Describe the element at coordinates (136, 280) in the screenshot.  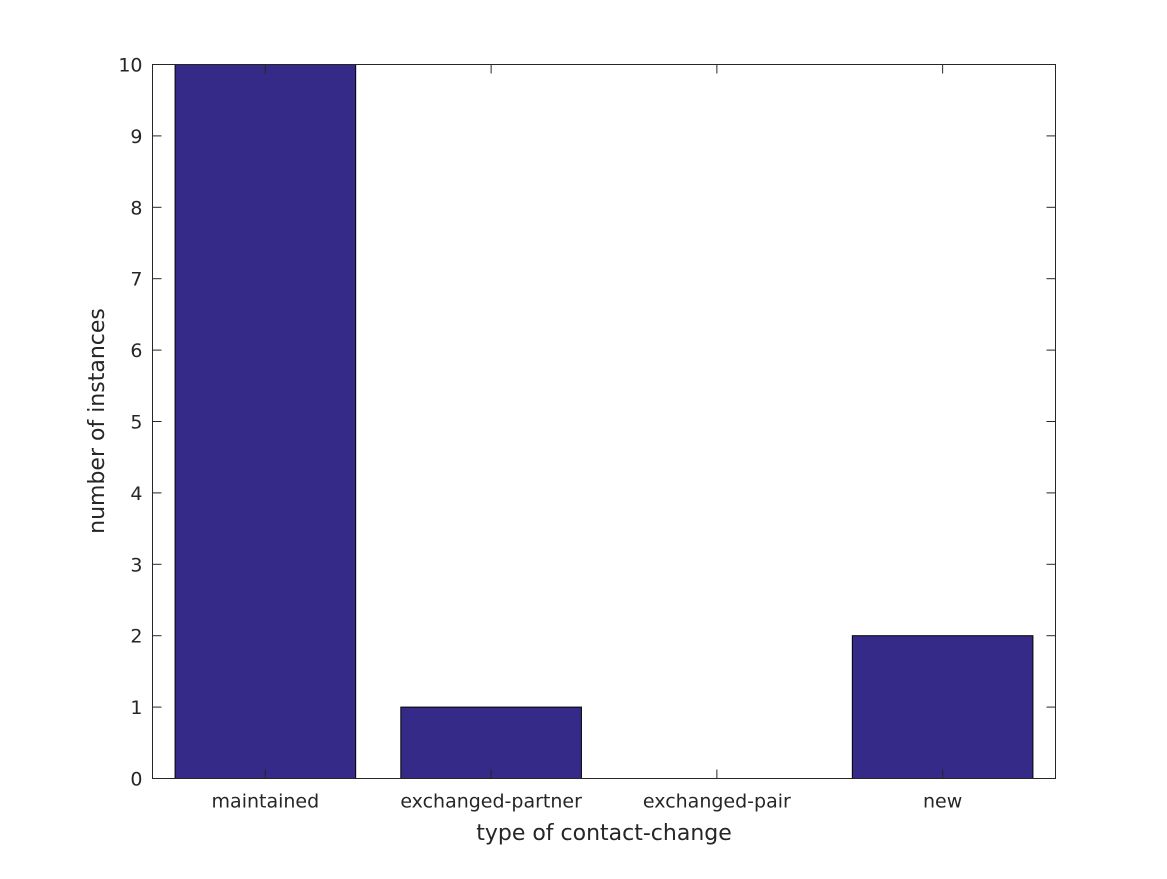
I see `y-tick-label-7: 7` at that location.